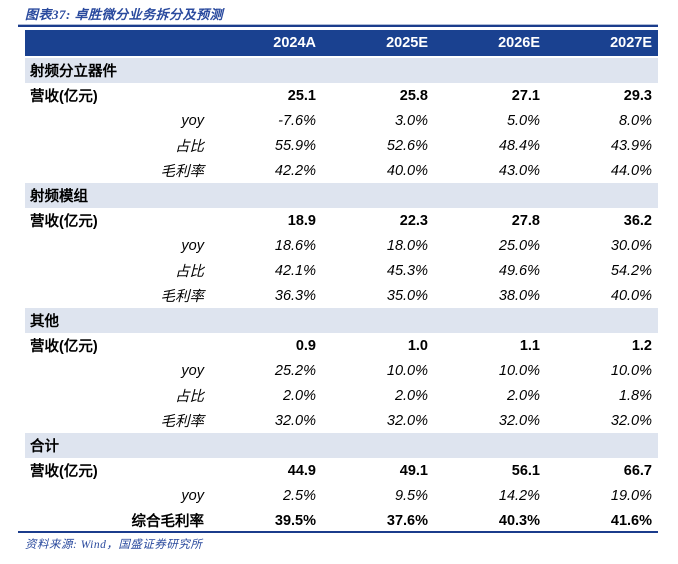 This screenshot has height=564, width=678. I want to click on section-header-total: 合计, so click(341, 445).